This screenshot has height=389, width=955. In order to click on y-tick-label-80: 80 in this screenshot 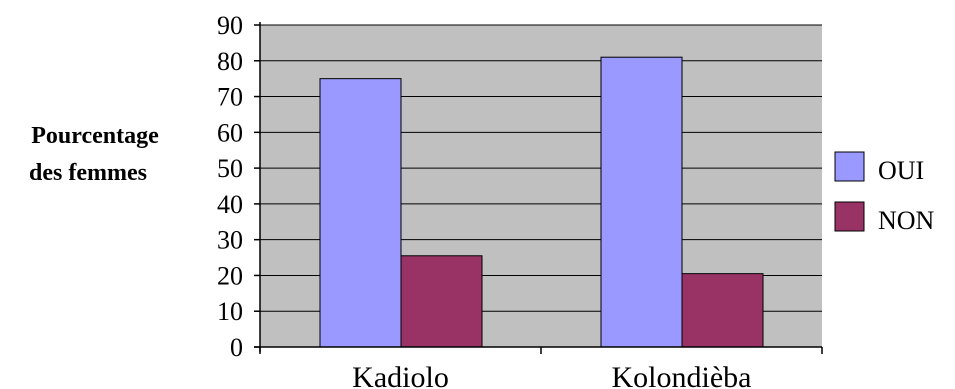, I will do `click(230, 61)`.